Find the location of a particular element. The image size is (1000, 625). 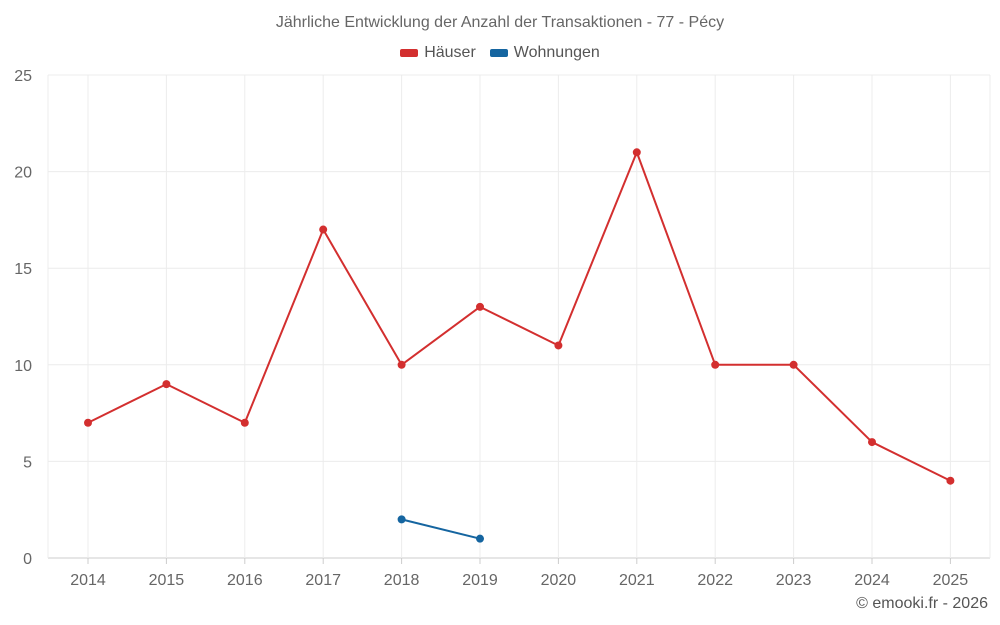

x-tick-label: 2025 is located at coordinates (951, 580).